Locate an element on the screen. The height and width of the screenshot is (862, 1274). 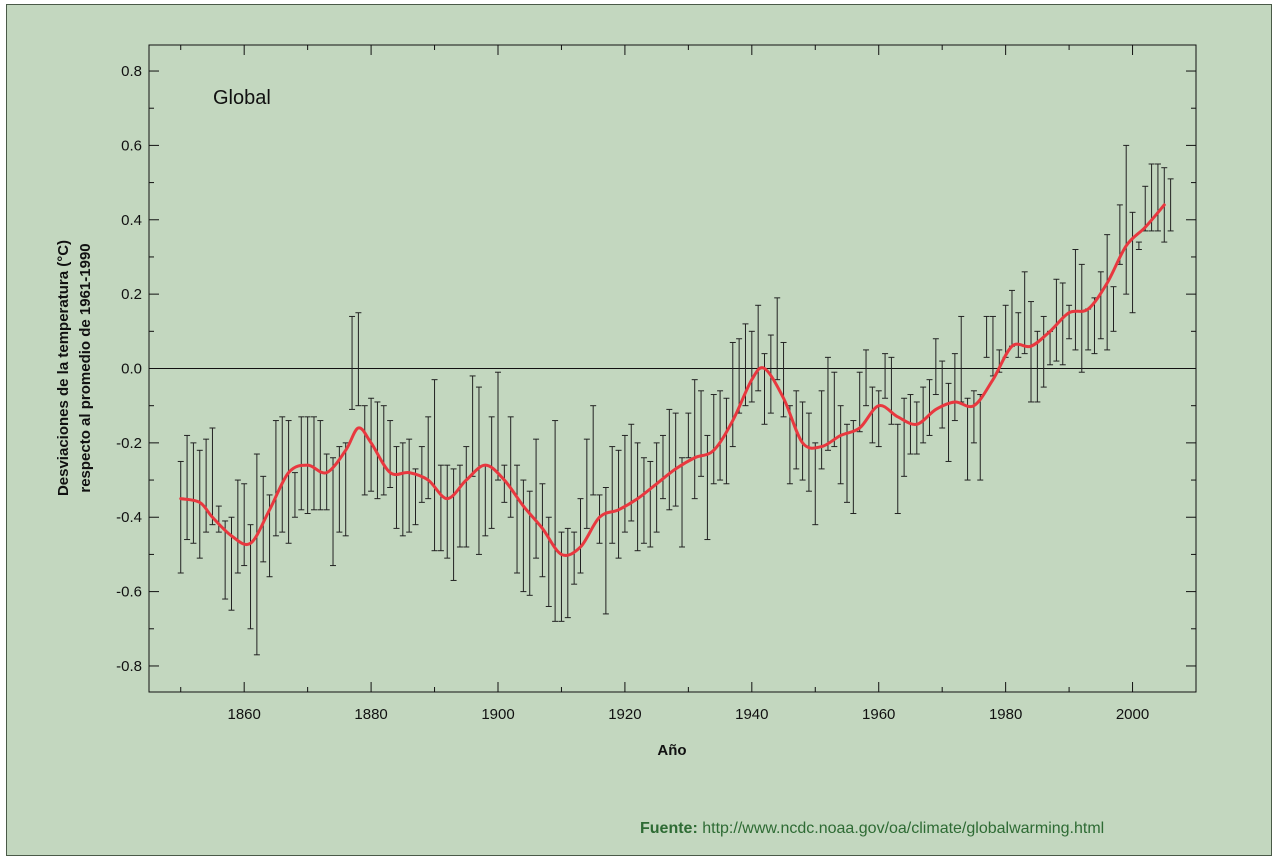
errorbar-2004 is located at coordinates (1157, 197).